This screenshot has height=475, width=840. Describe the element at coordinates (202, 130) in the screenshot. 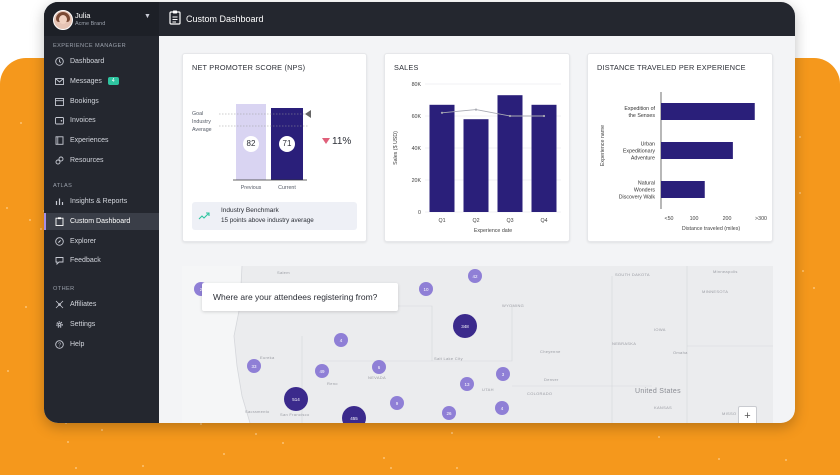

I see `industry-label-line2: Average` at that location.